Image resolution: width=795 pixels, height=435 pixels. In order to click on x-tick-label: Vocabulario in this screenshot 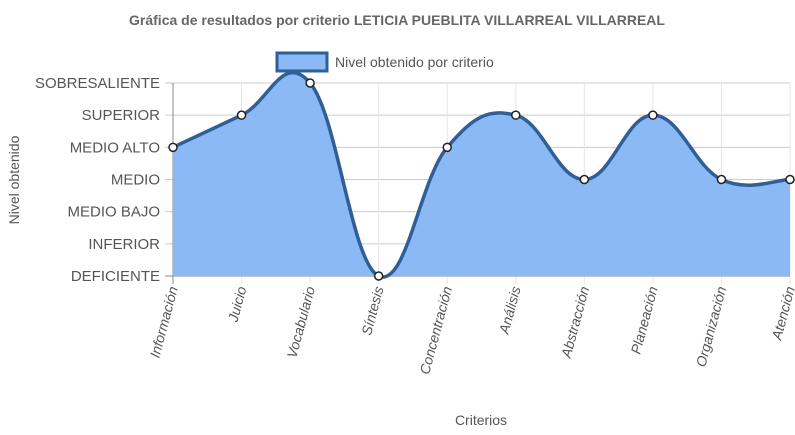, I will do `click(301, 321)`.